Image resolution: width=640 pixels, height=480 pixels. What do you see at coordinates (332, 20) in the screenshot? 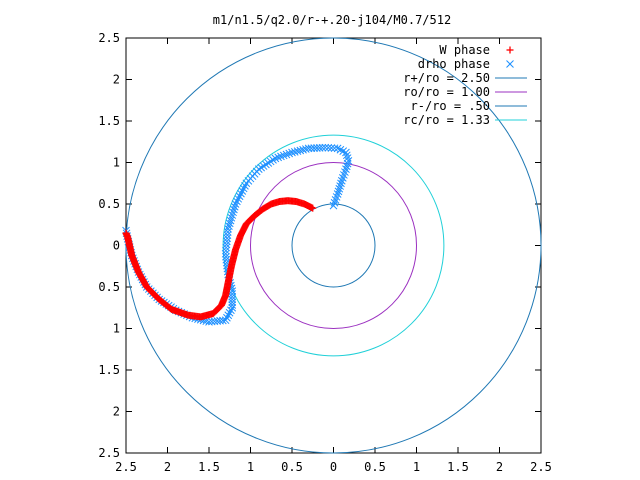
I see `chart-title: m1/n1.5/q2.0/r-+.20-j104/M0.7/512` at bounding box center [332, 20].